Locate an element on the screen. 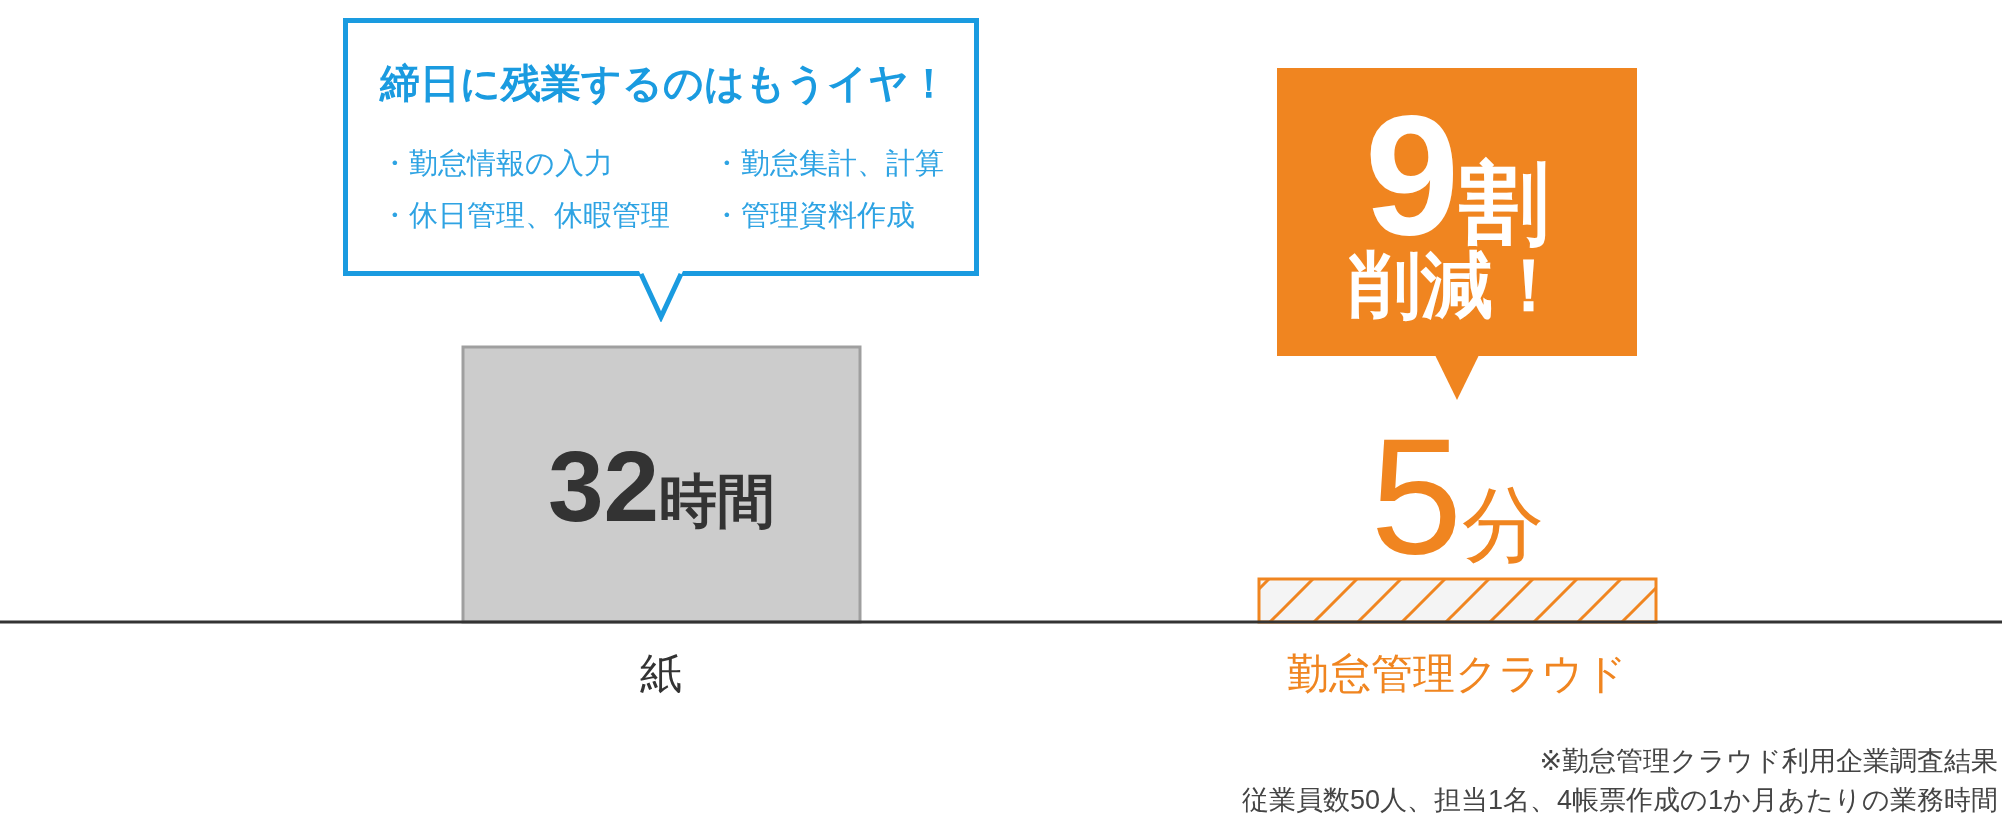 The width and height of the screenshot is (2002, 820). text: 従業員数50人、担当1名、4帳票作成の1か月あたりの業務時間 is located at coordinates (1619, 800).